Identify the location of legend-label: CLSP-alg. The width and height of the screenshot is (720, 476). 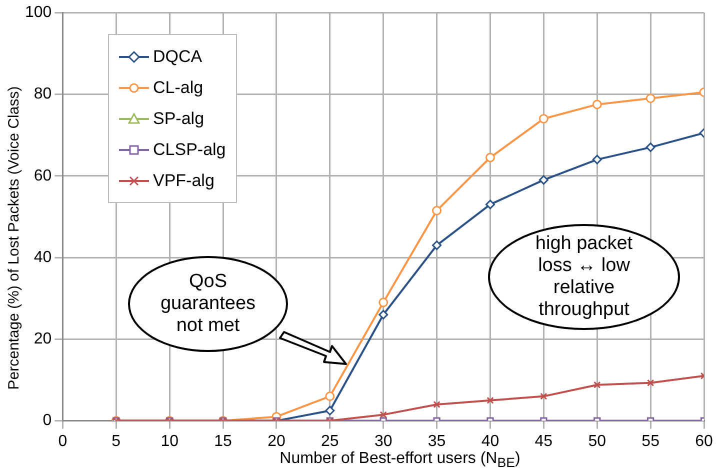
(189, 150).